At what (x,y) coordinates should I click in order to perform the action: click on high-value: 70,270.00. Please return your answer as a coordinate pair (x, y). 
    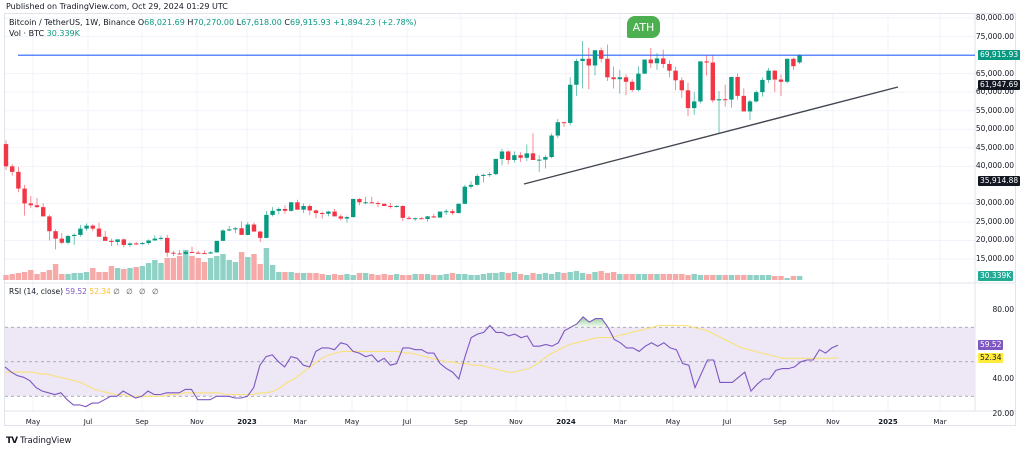
    Looking at the image, I should click on (214, 22).